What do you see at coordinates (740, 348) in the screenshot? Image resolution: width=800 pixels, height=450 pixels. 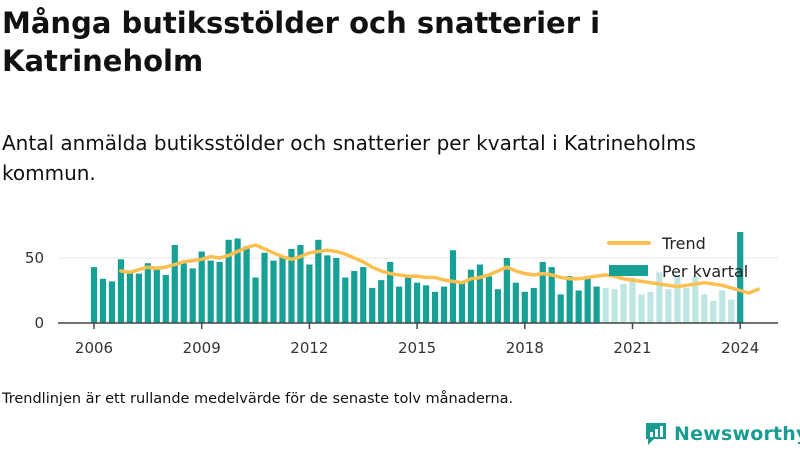 I see `x-tick-label: 2024` at bounding box center [740, 348].